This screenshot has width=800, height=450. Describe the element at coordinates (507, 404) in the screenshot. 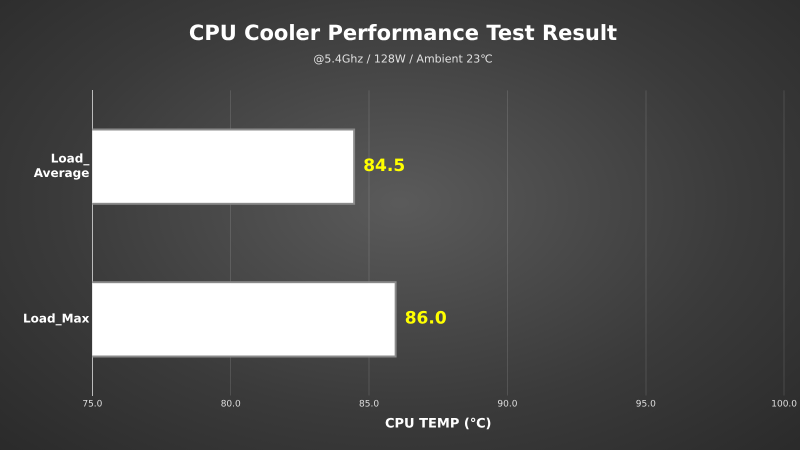

I see `x-tick-label: 90.0` at that location.